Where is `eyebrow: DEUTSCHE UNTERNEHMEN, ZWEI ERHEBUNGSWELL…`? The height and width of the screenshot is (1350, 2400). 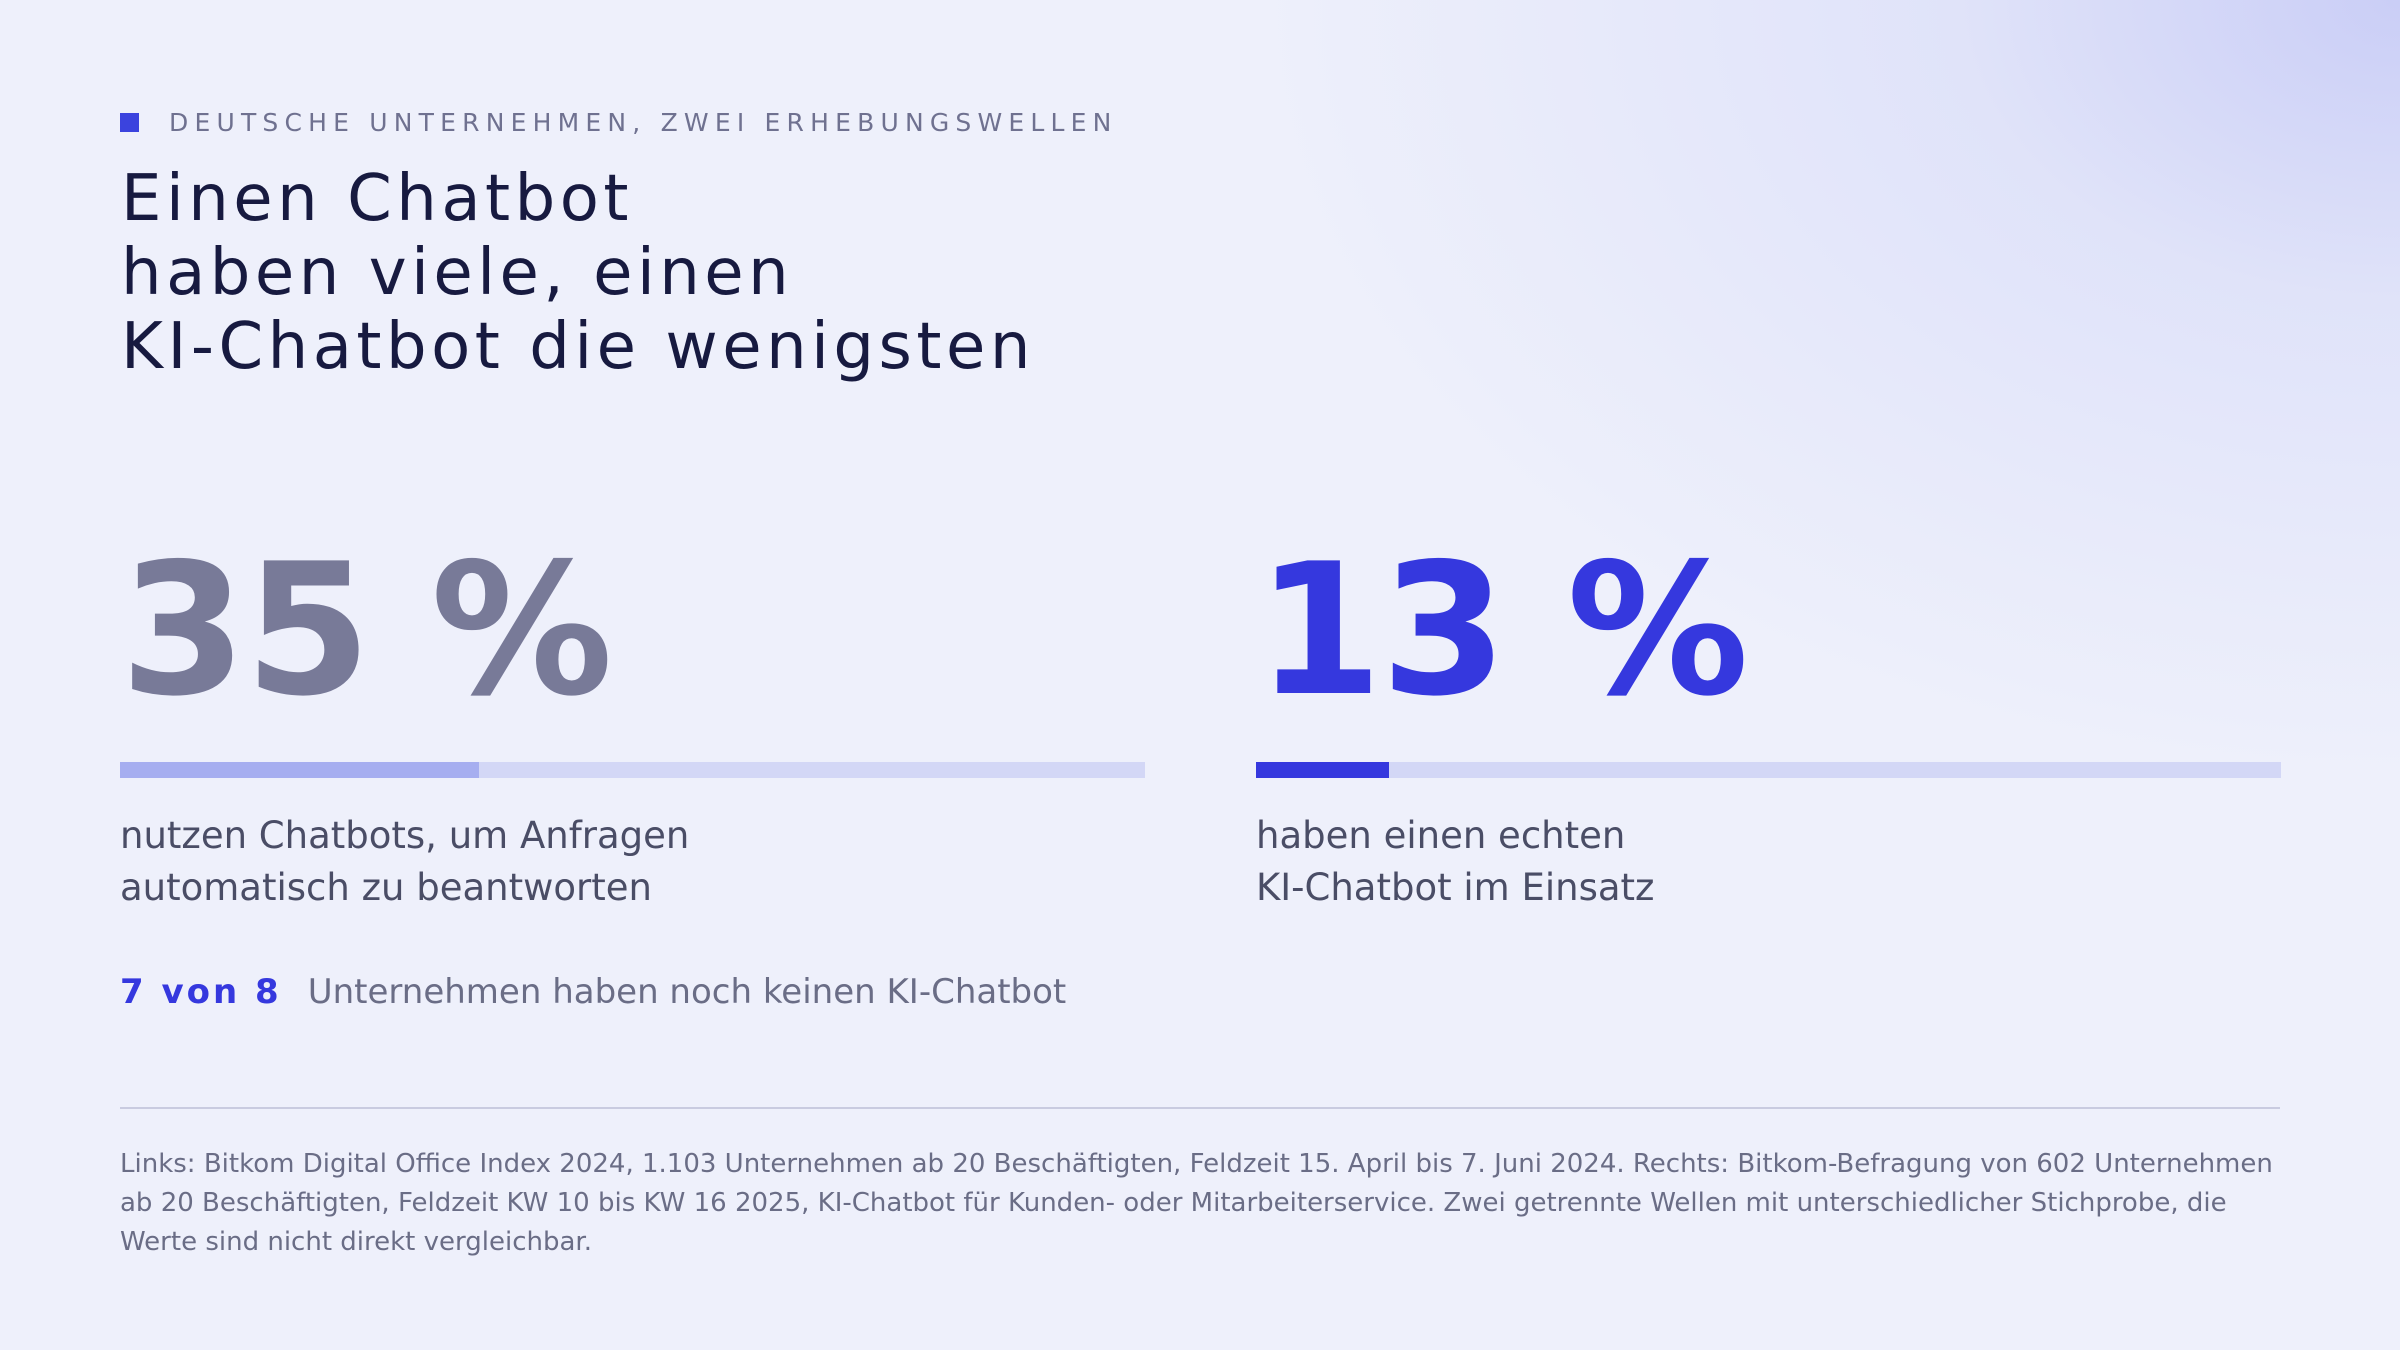
eyebrow: DEUTSCHE UNTERNEHMEN, ZWEI ERHEBUNGSWELL… is located at coordinates (619, 122).